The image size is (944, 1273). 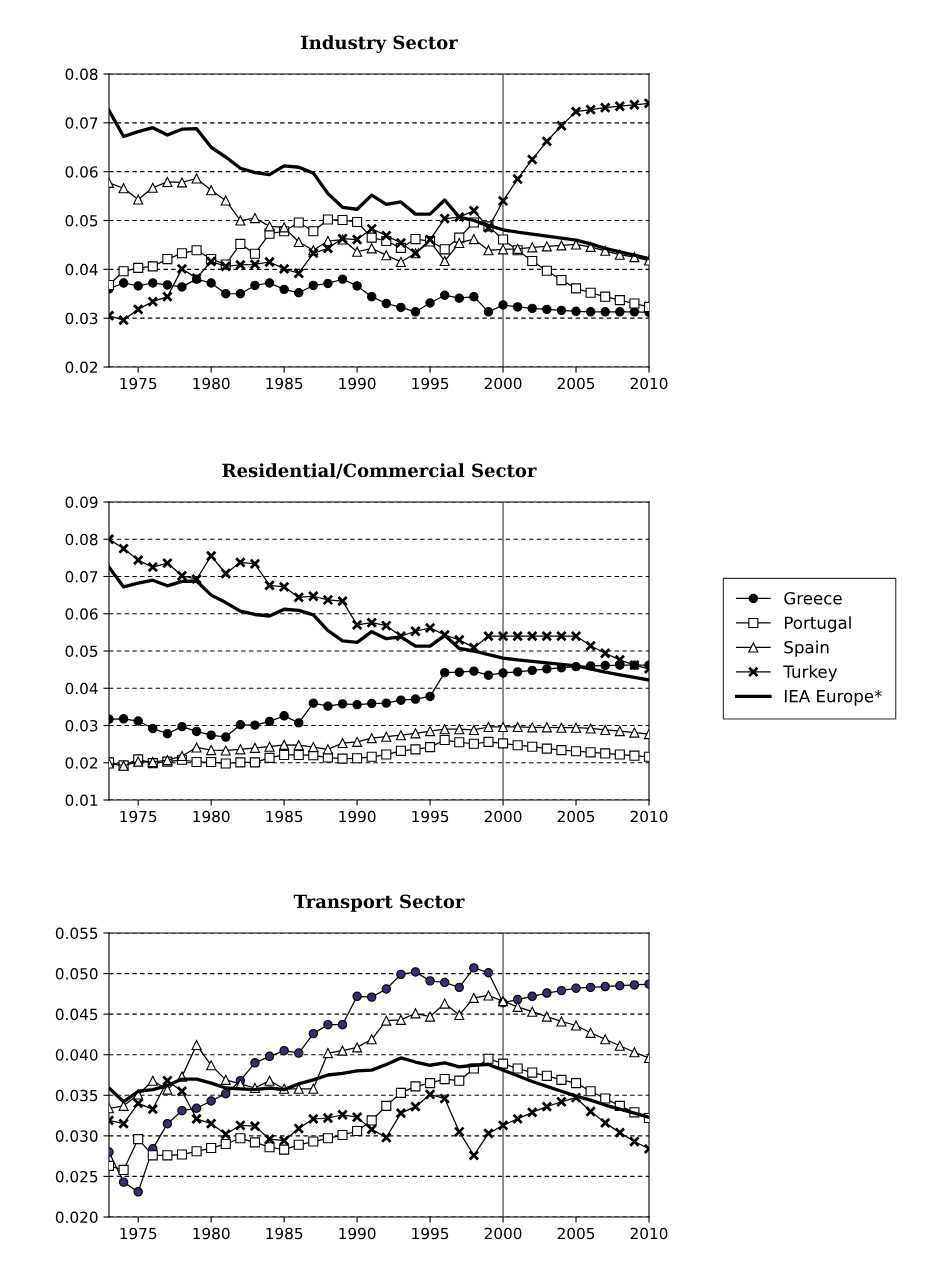 I want to click on chart-title: Industry Sector, so click(x=379, y=44).